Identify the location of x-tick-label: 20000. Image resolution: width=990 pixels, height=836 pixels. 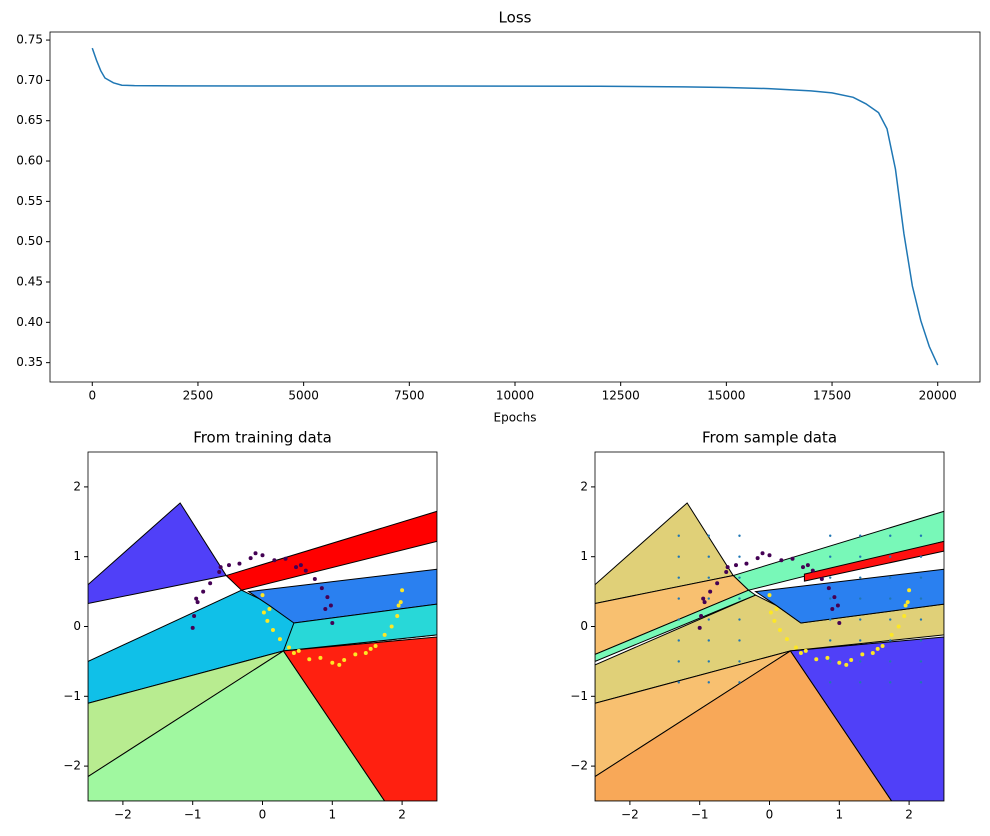
(938, 396).